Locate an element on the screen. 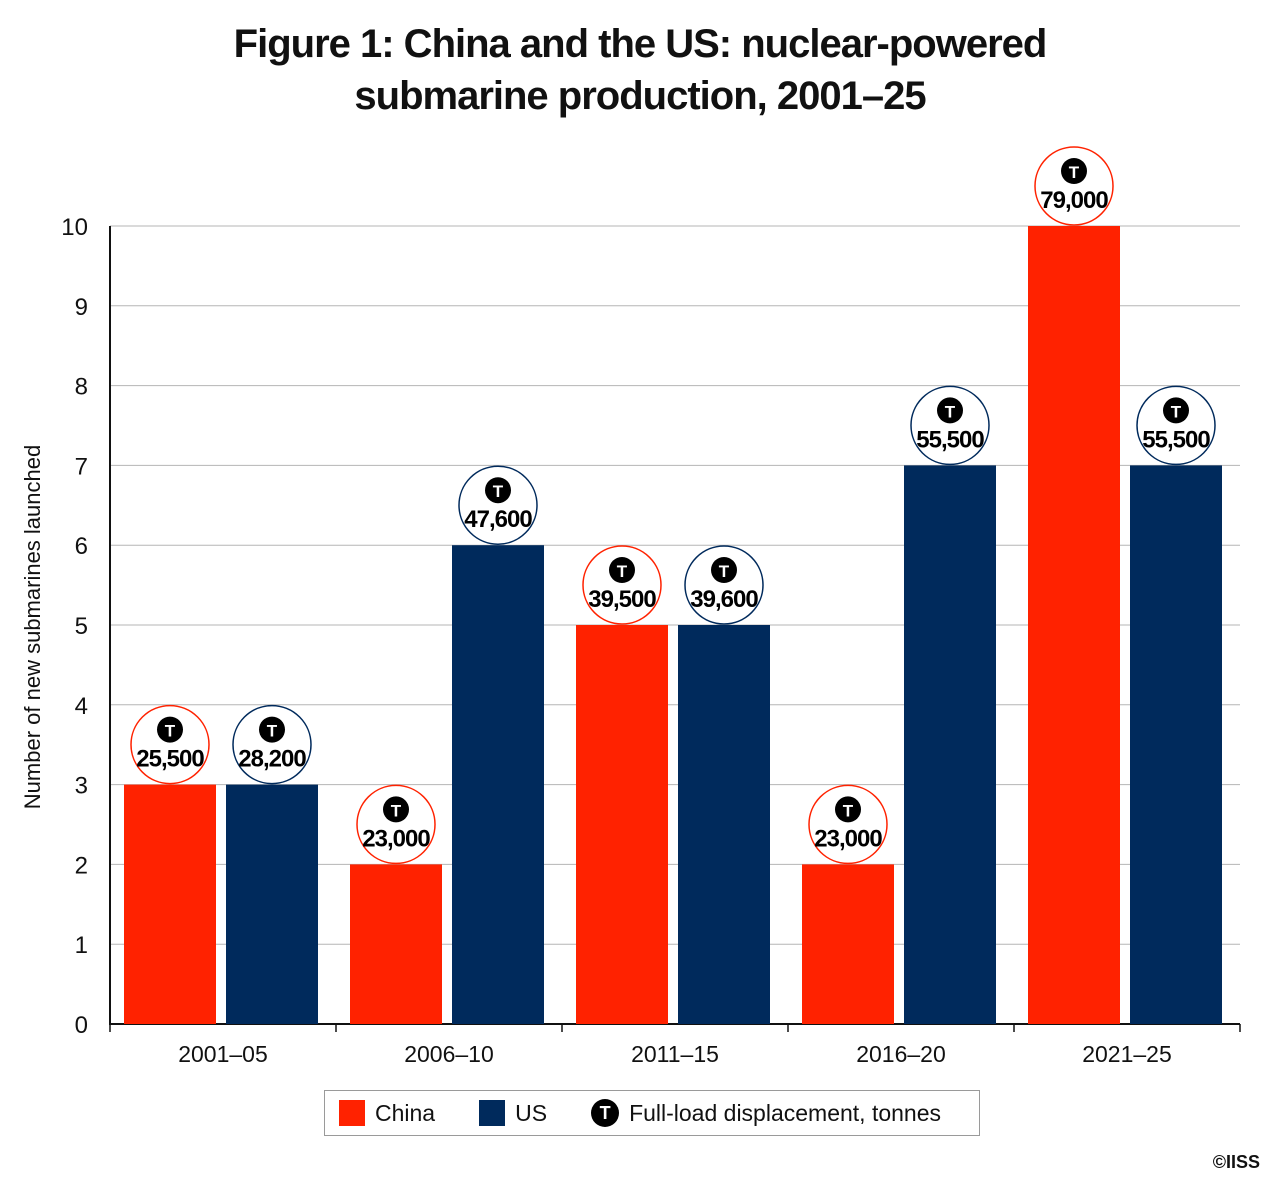 Image resolution: width=1280 pixels, height=1187 pixels. legend-item-us: US is located at coordinates (513, 1113).